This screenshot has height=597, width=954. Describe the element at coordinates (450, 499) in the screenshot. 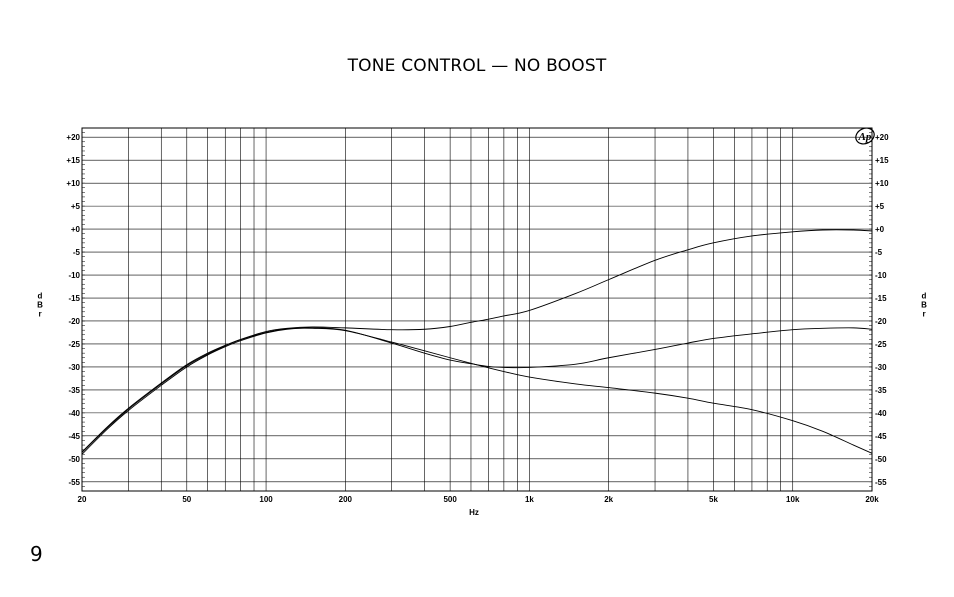

I see `x-tick-label: 500` at that location.